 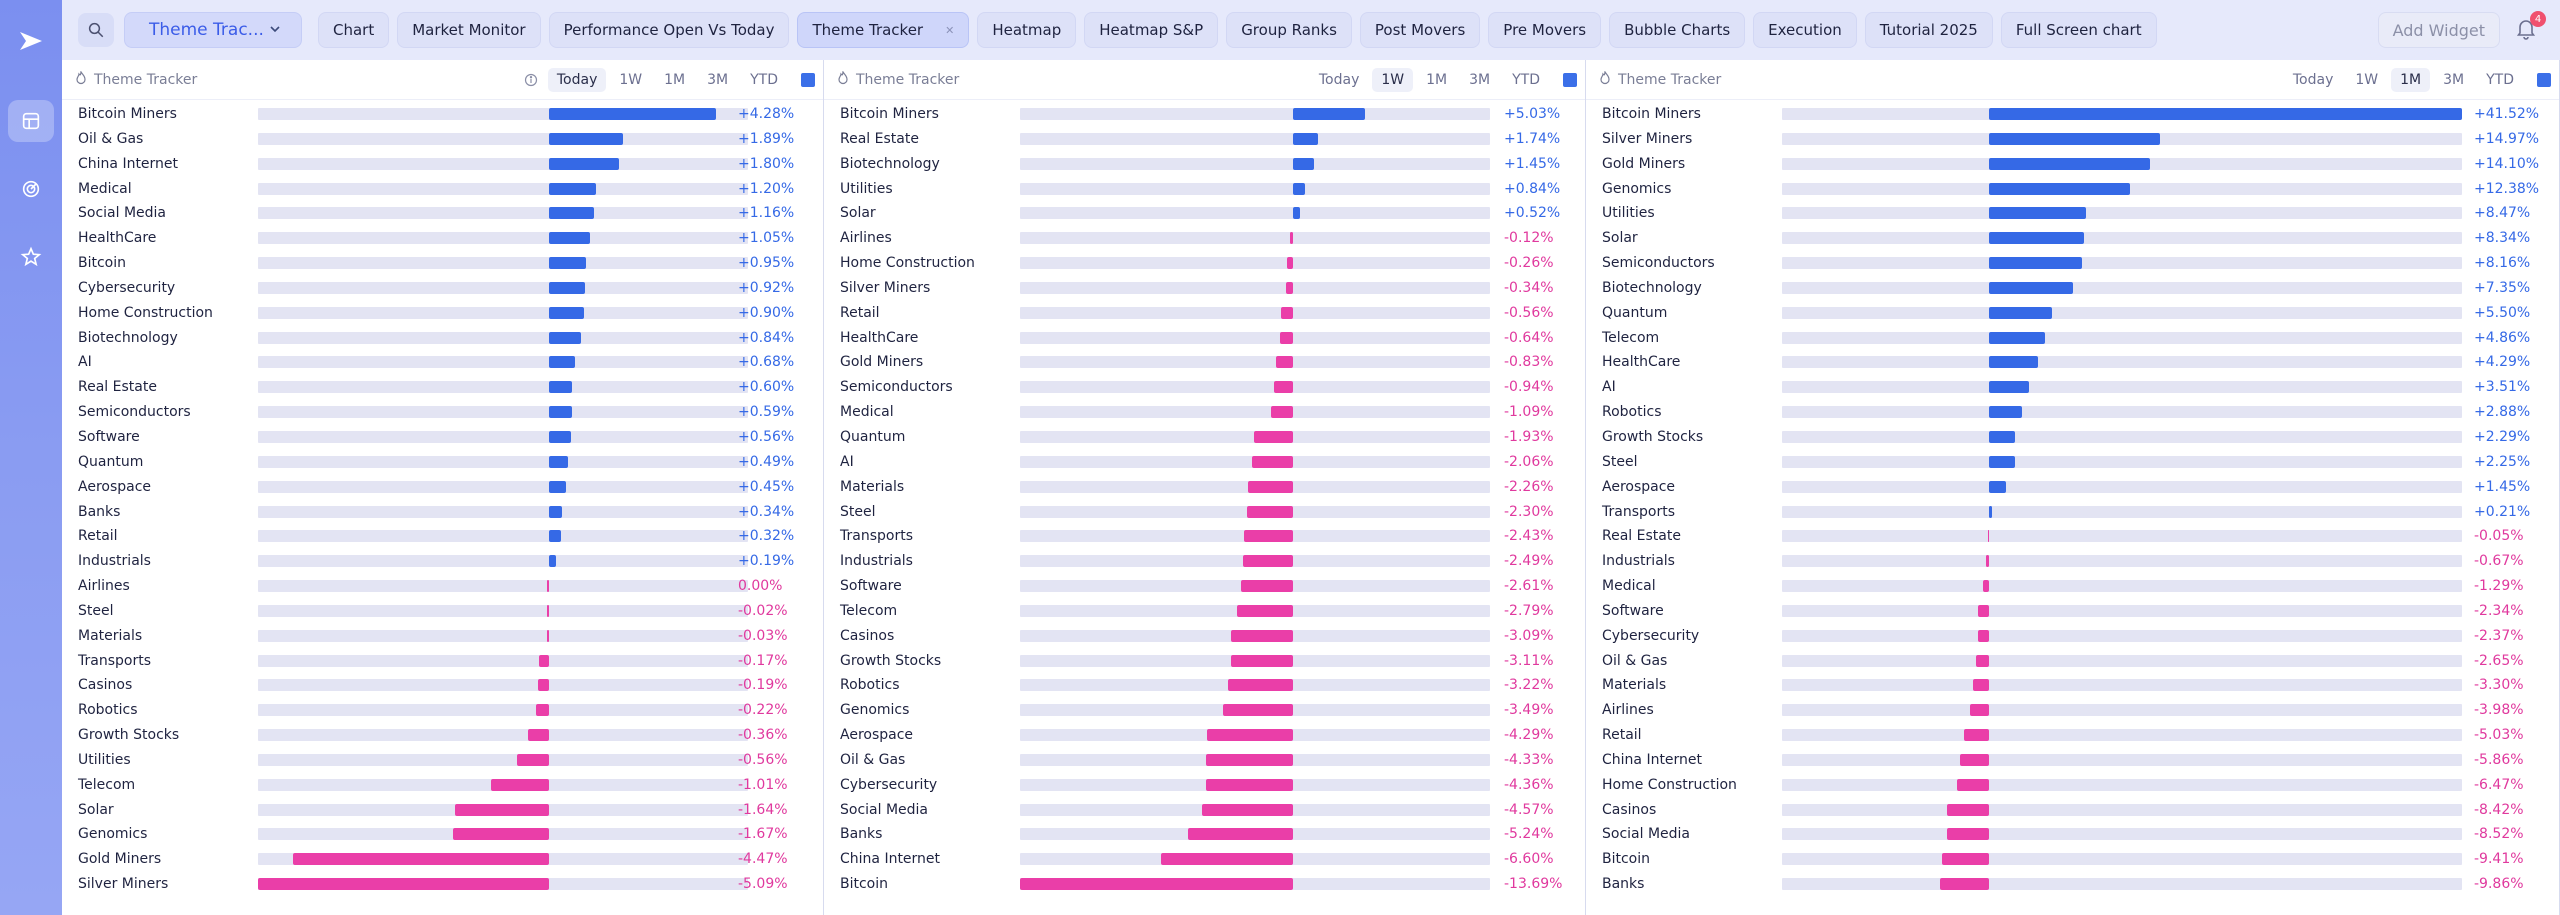 I want to click on theme-row: Oil & Gas -4.33%, so click(x=1204, y=760).